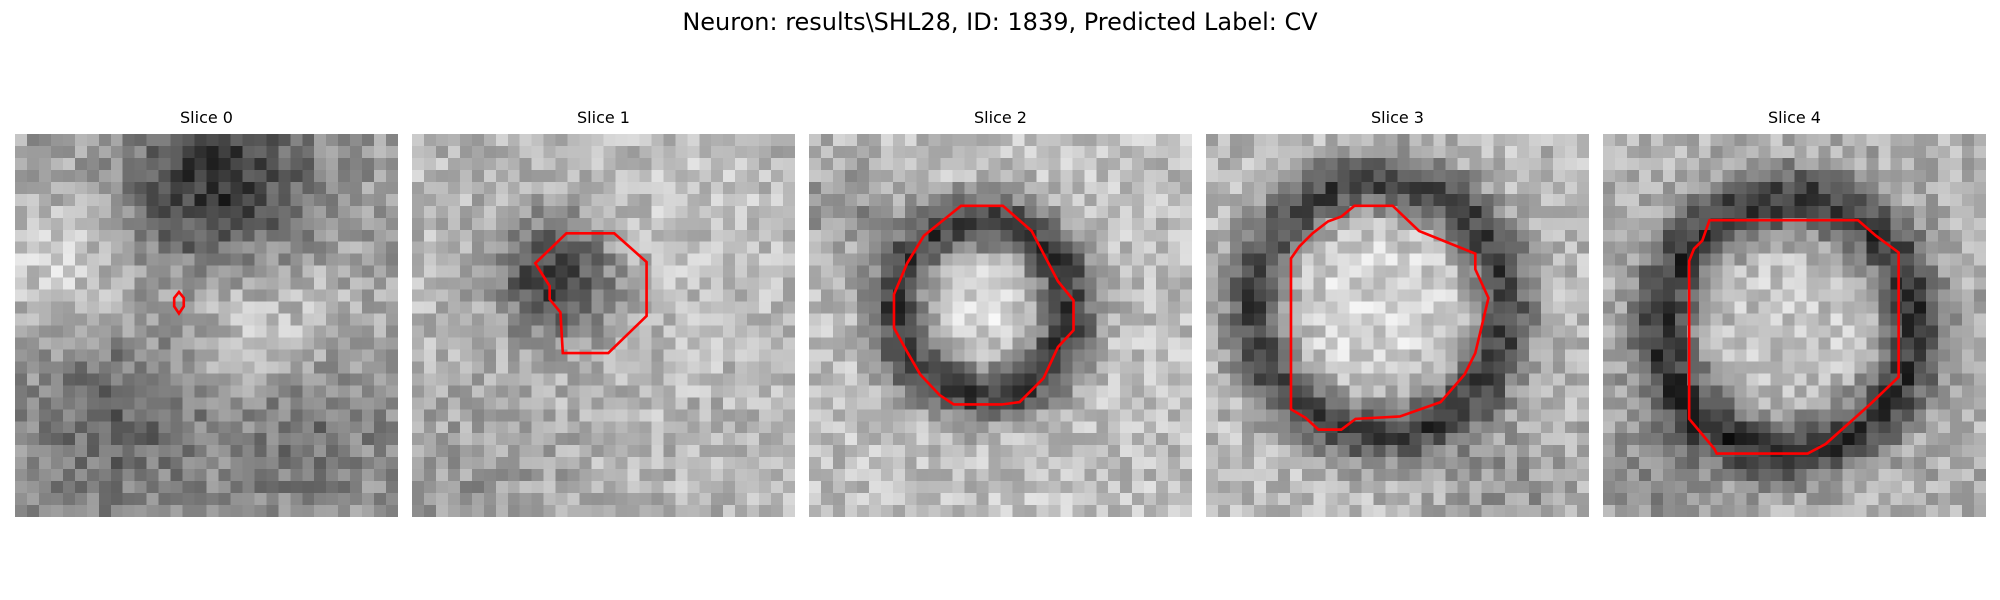 Image resolution: width=2000 pixels, height=600 pixels. Describe the element at coordinates (603, 117) in the screenshot. I see `slice-title-1: Slice 1` at that location.